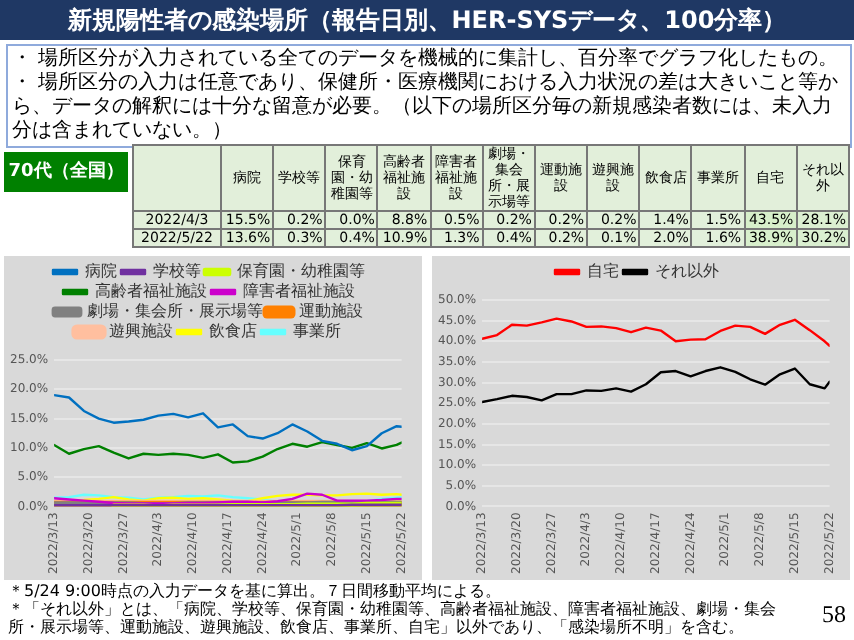  What do you see at coordinates (687, 271) in the screenshot?
I see `legend-label: それ以外` at bounding box center [687, 271].